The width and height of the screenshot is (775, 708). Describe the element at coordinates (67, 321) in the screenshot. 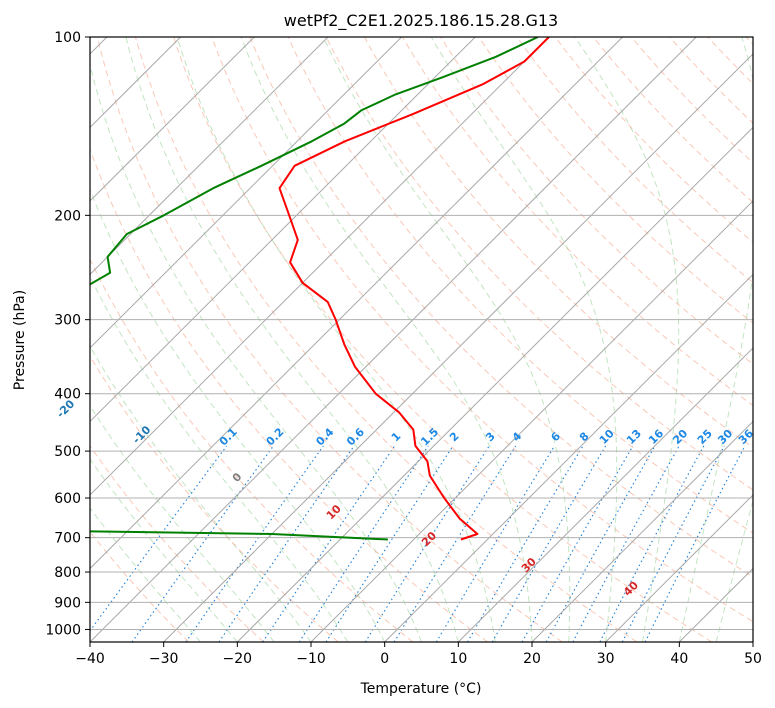

I see `y-tick-label: 300` at that location.